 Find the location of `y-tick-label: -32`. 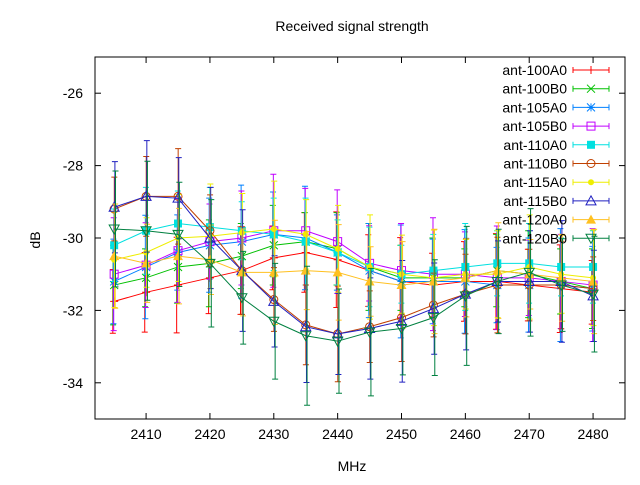

y-tick-label: -32 is located at coordinates (73, 310).